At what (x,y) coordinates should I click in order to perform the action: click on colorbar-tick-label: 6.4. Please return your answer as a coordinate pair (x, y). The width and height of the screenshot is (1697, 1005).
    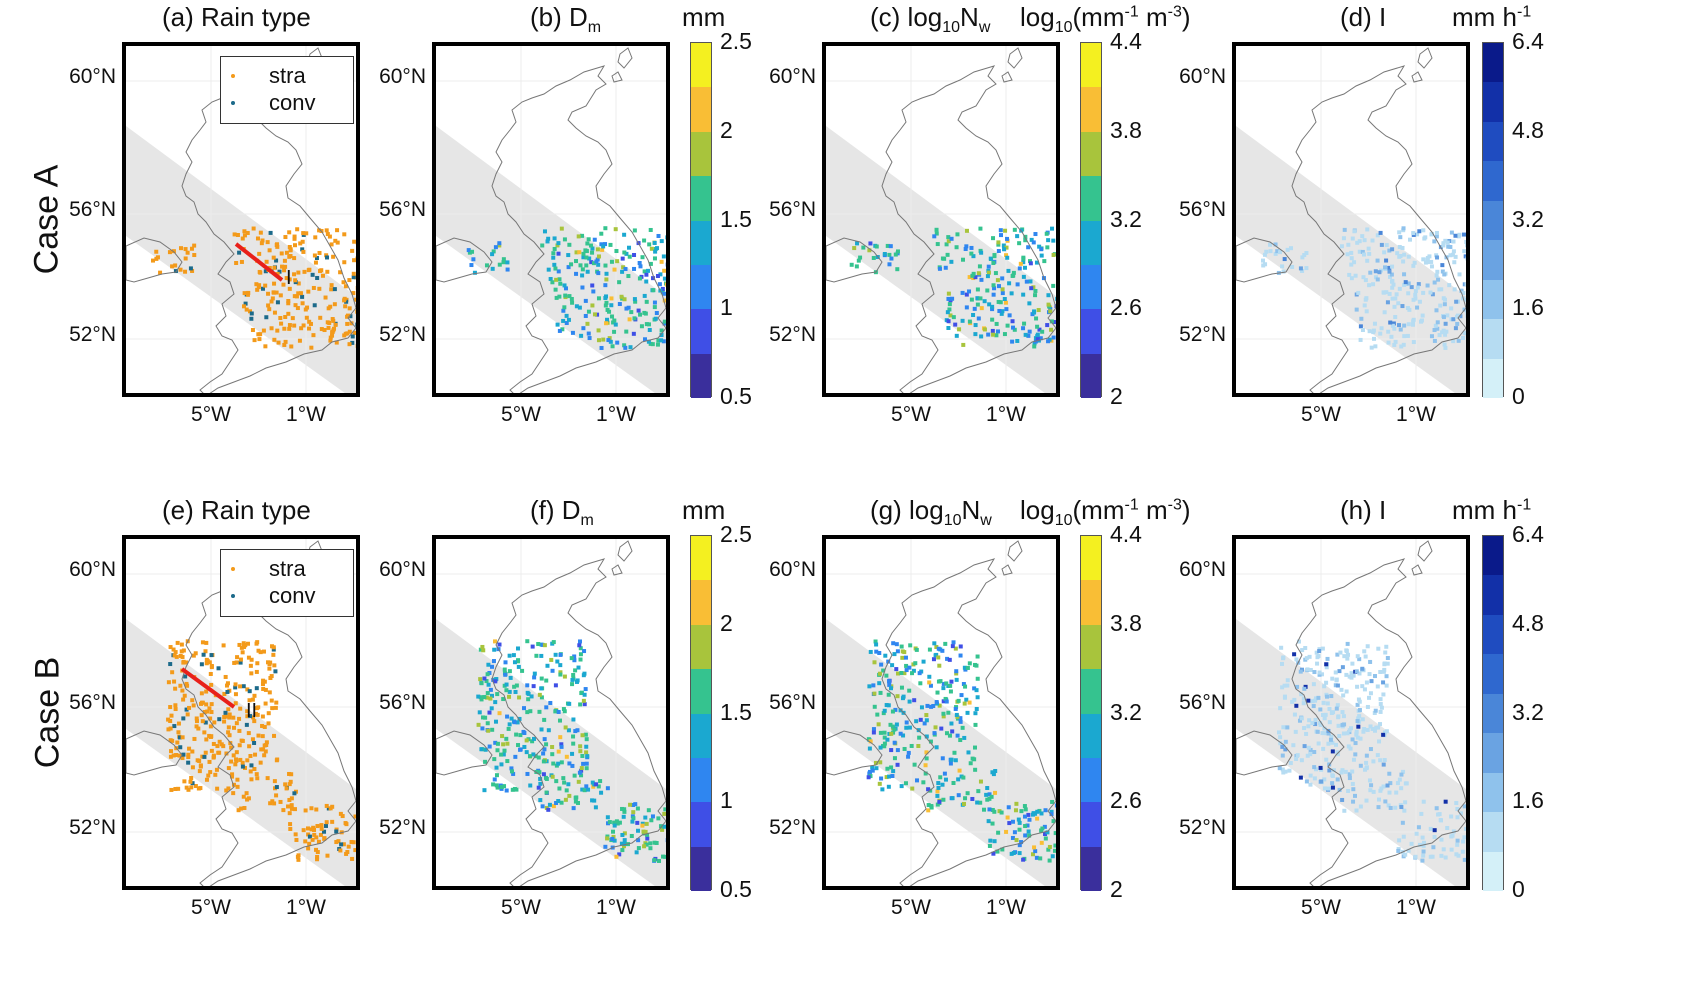
    Looking at the image, I should click on (1528, 534).